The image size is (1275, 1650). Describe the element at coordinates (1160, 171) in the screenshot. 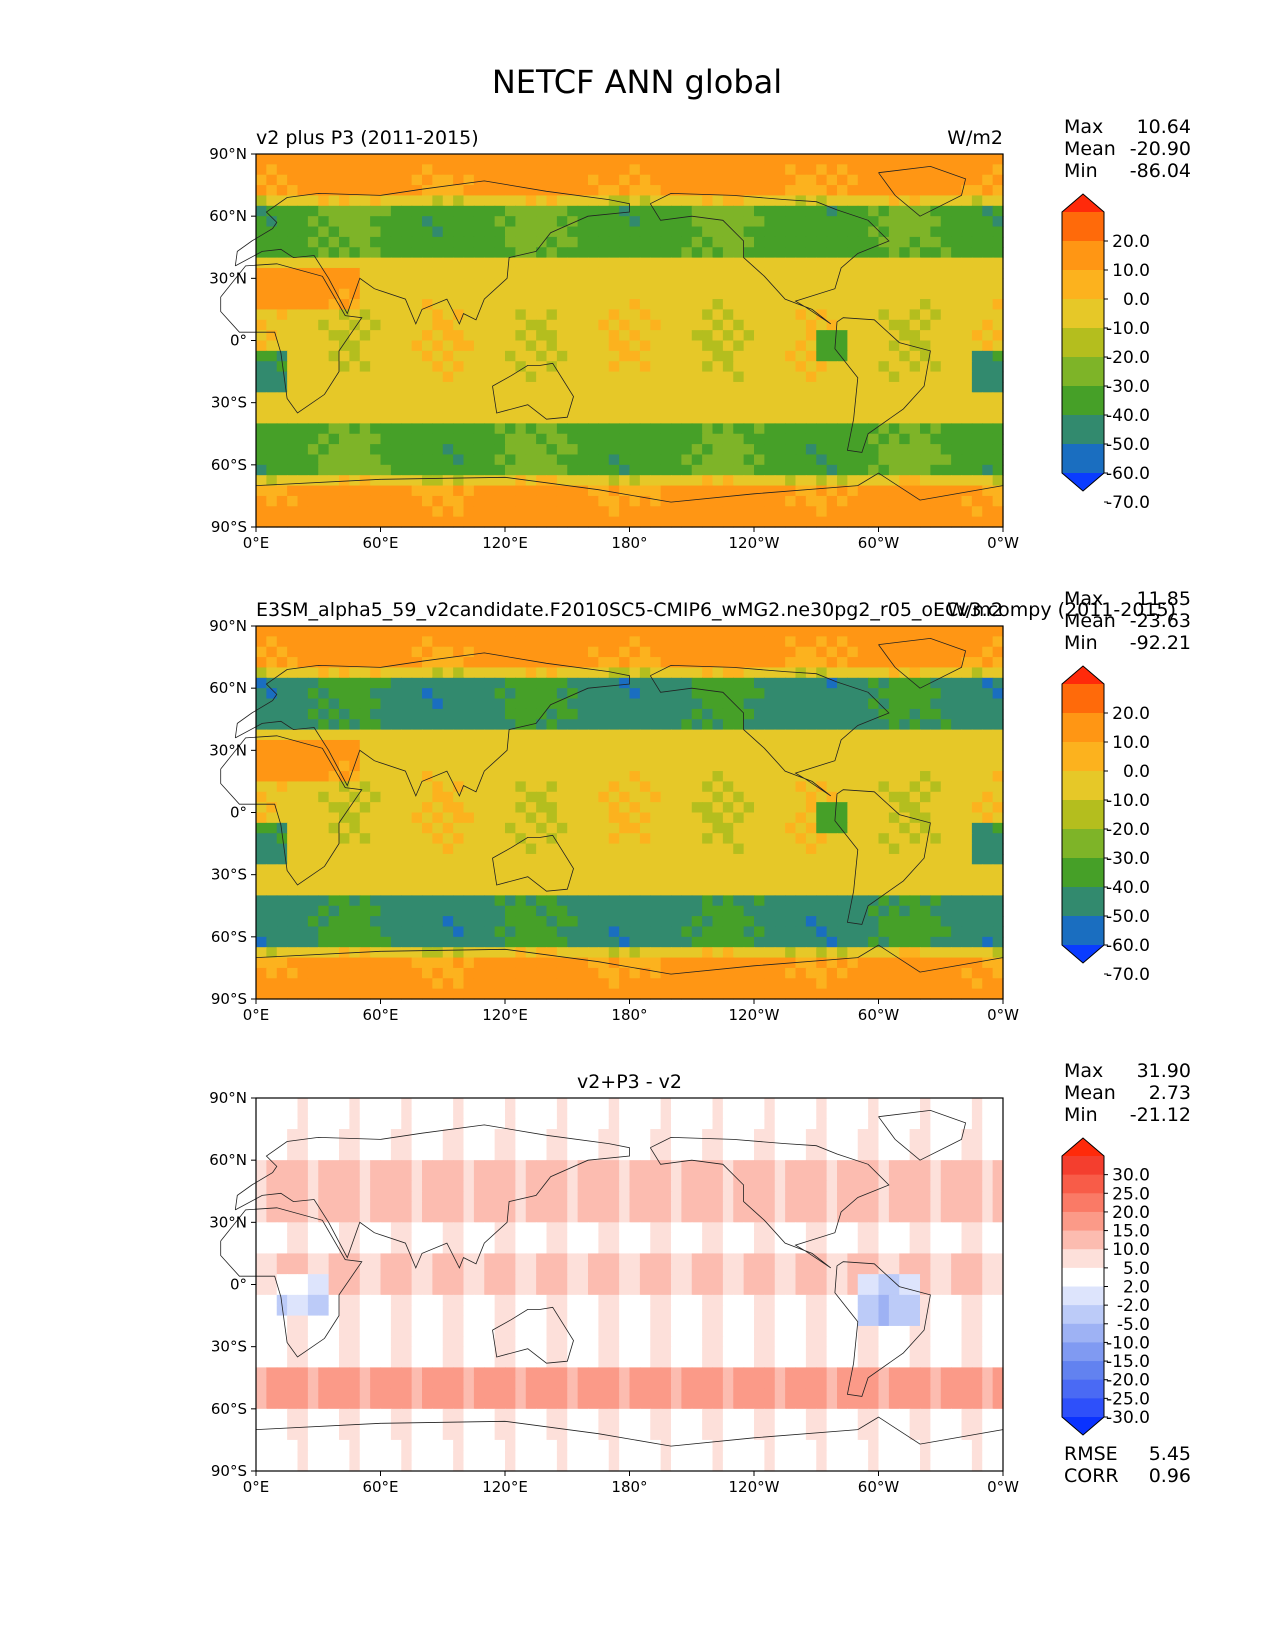

I see `stat-value: -86.04` at that location.